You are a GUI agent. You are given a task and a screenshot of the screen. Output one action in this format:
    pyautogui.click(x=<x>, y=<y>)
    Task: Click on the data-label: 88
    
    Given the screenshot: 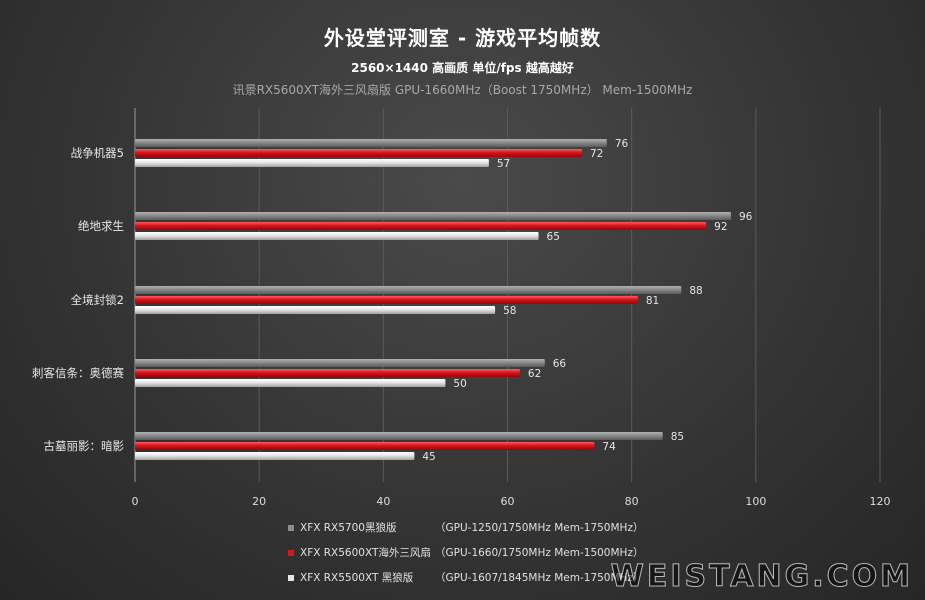 What is the action you would take?
    pyautogui.click(x=695, y=291)
    